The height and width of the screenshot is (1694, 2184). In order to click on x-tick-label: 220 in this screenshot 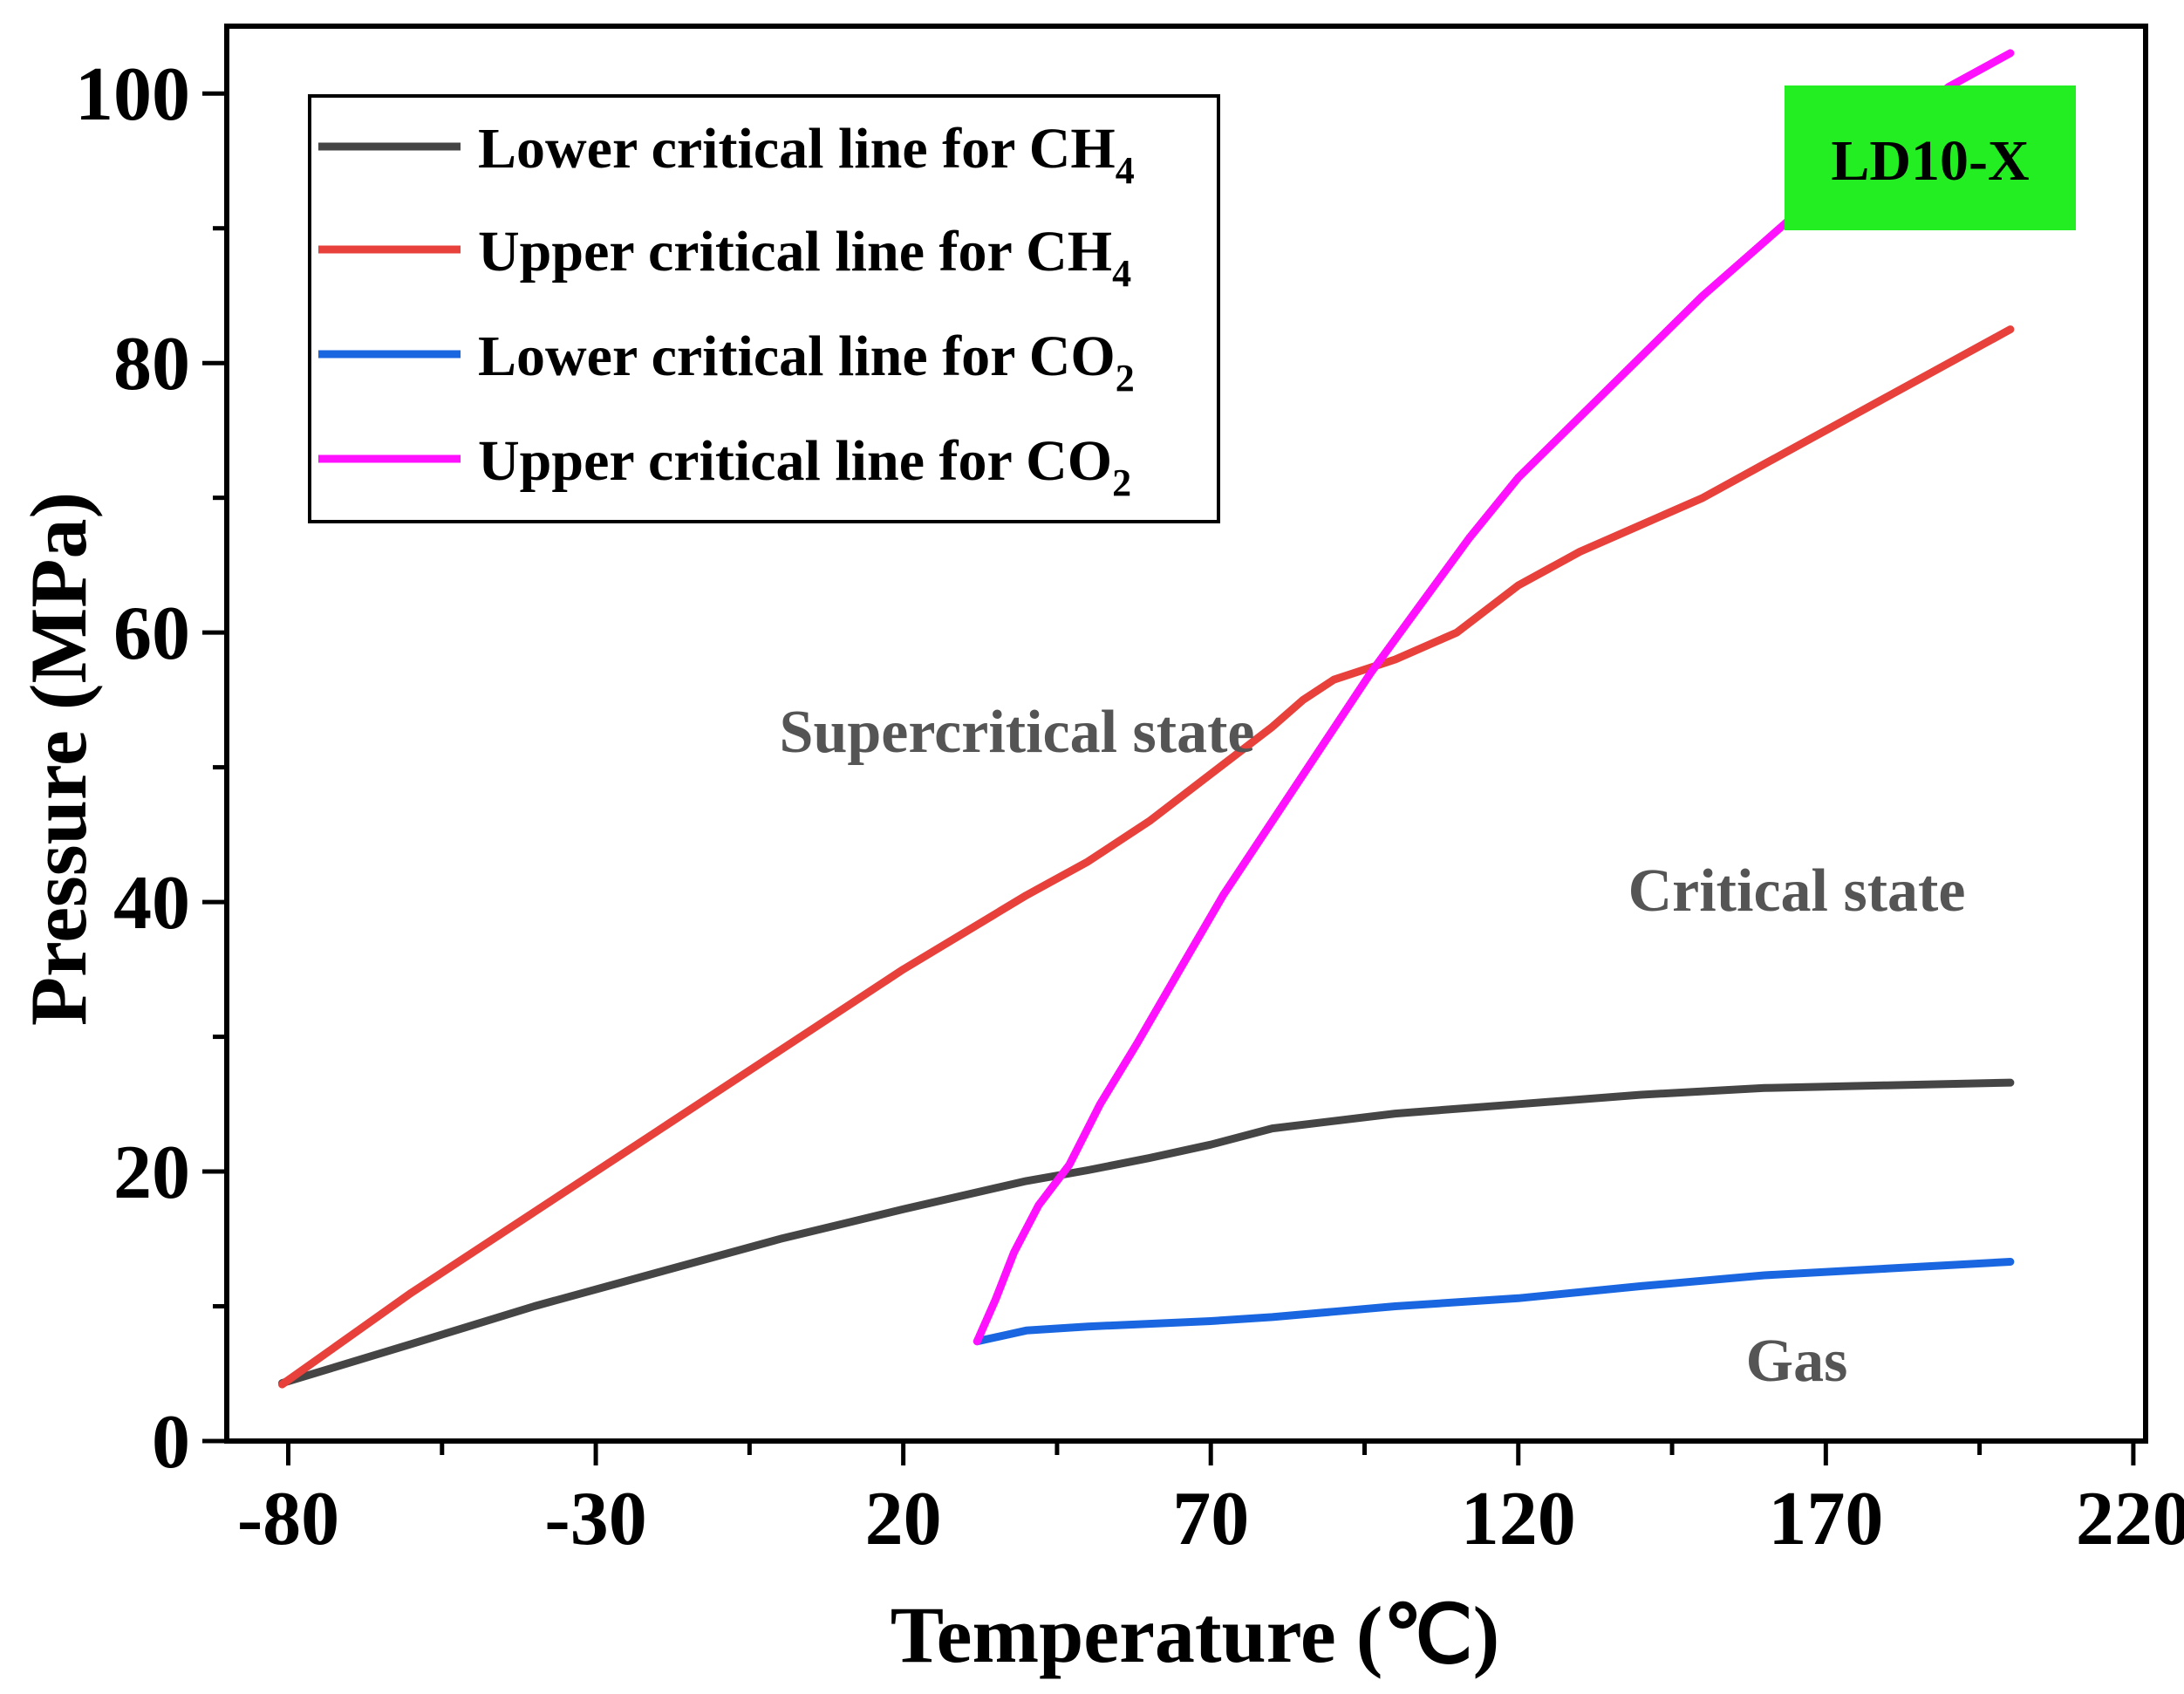, I will do `click(2130, 1519)`.